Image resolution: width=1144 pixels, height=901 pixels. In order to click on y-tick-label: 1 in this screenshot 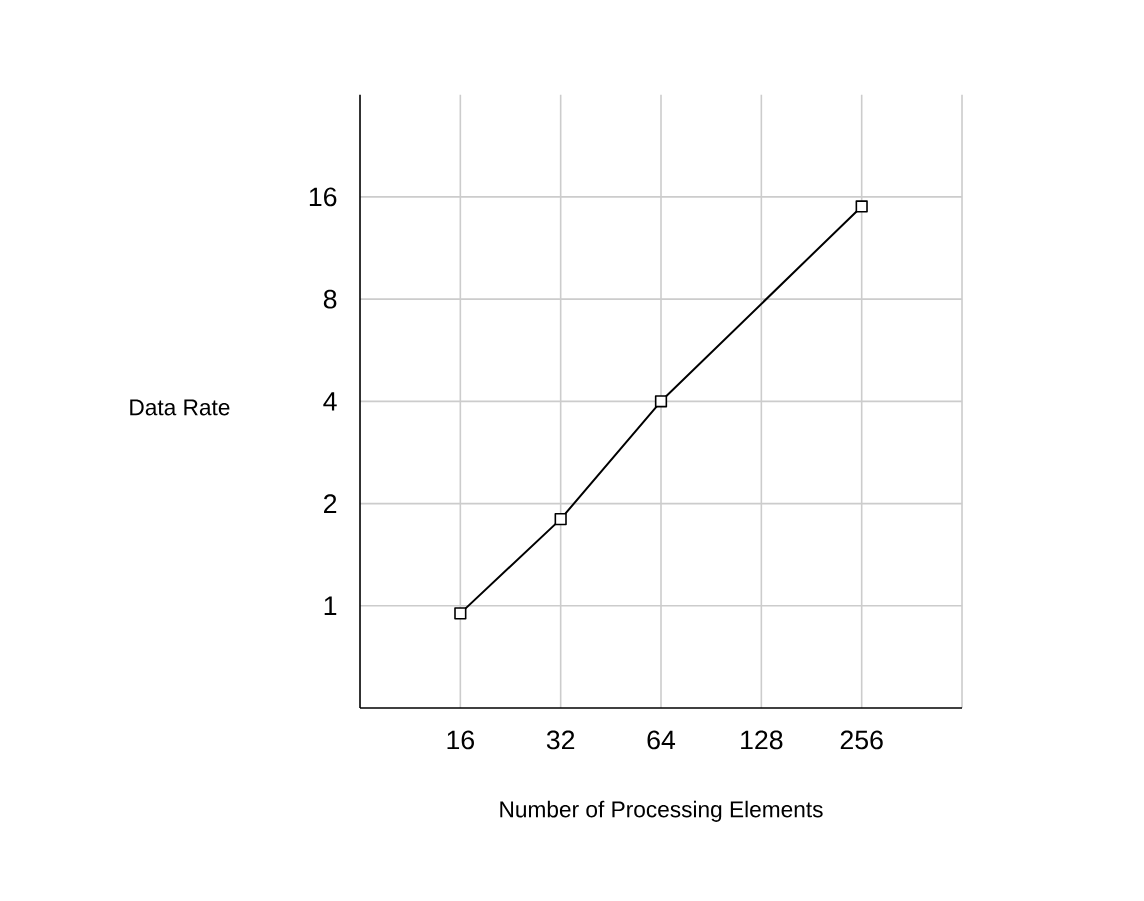, I will do `click(330, 605)`.